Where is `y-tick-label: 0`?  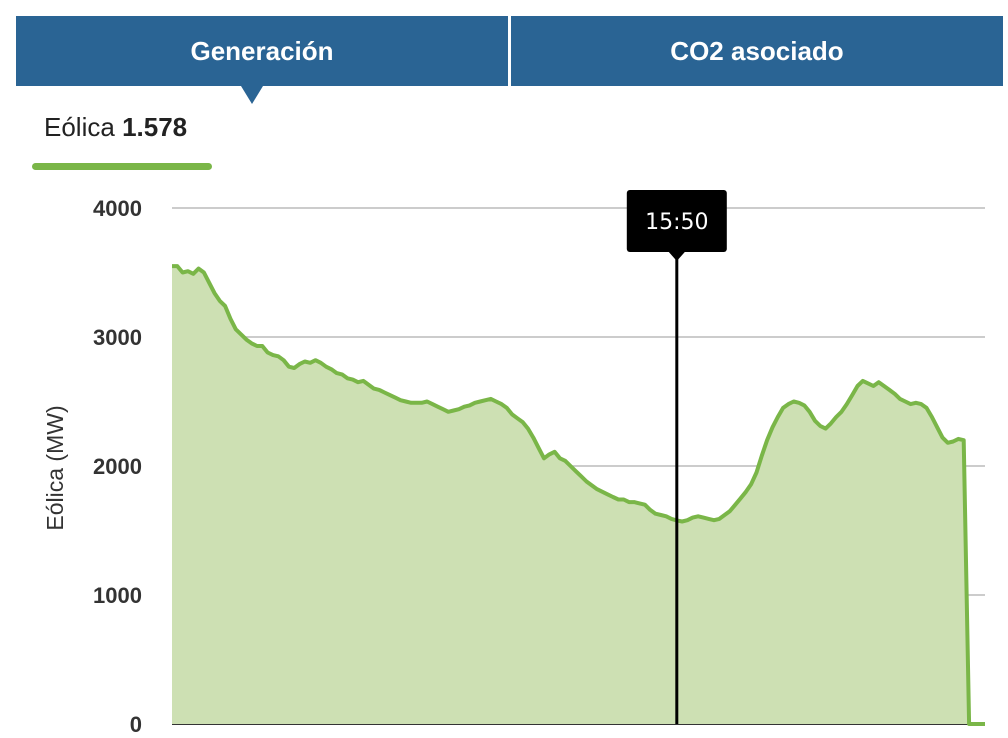
y-tick-label: 0 is located at coordinates (136, 724).